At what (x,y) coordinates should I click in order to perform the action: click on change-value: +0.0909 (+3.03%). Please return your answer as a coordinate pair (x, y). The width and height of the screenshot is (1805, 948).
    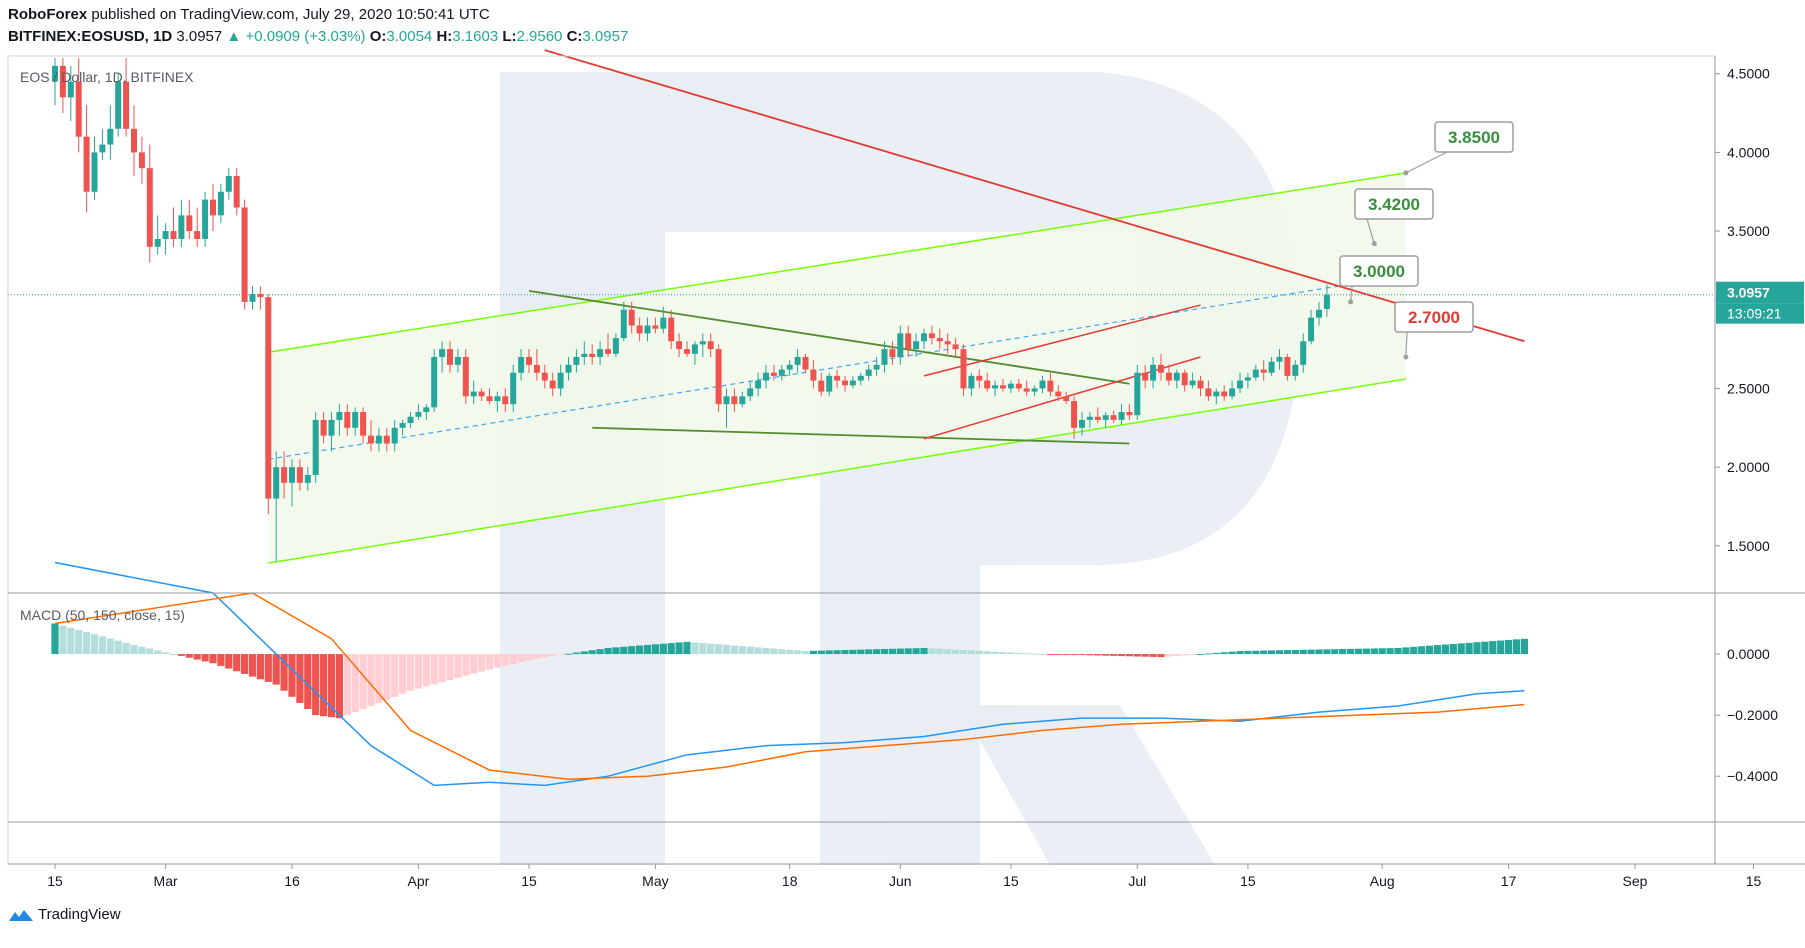
    Looking at the image, I should click on (305, 36).